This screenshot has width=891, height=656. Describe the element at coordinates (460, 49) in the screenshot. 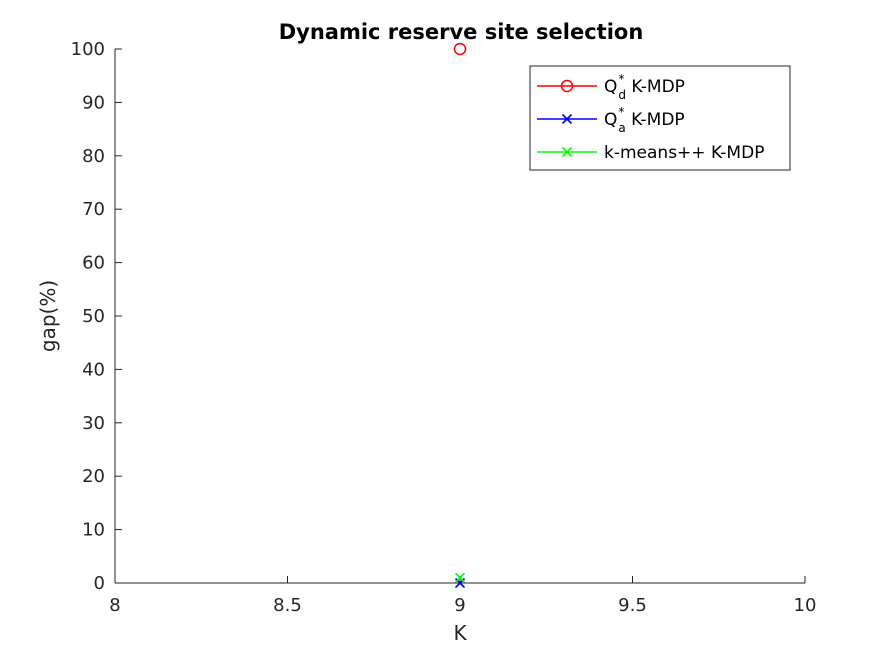

I see `data-point-qd` at that location.